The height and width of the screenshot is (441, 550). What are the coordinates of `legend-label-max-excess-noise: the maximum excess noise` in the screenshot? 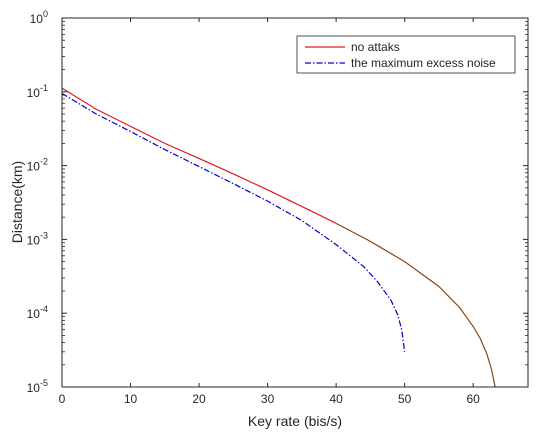 It's located at (423, 63).